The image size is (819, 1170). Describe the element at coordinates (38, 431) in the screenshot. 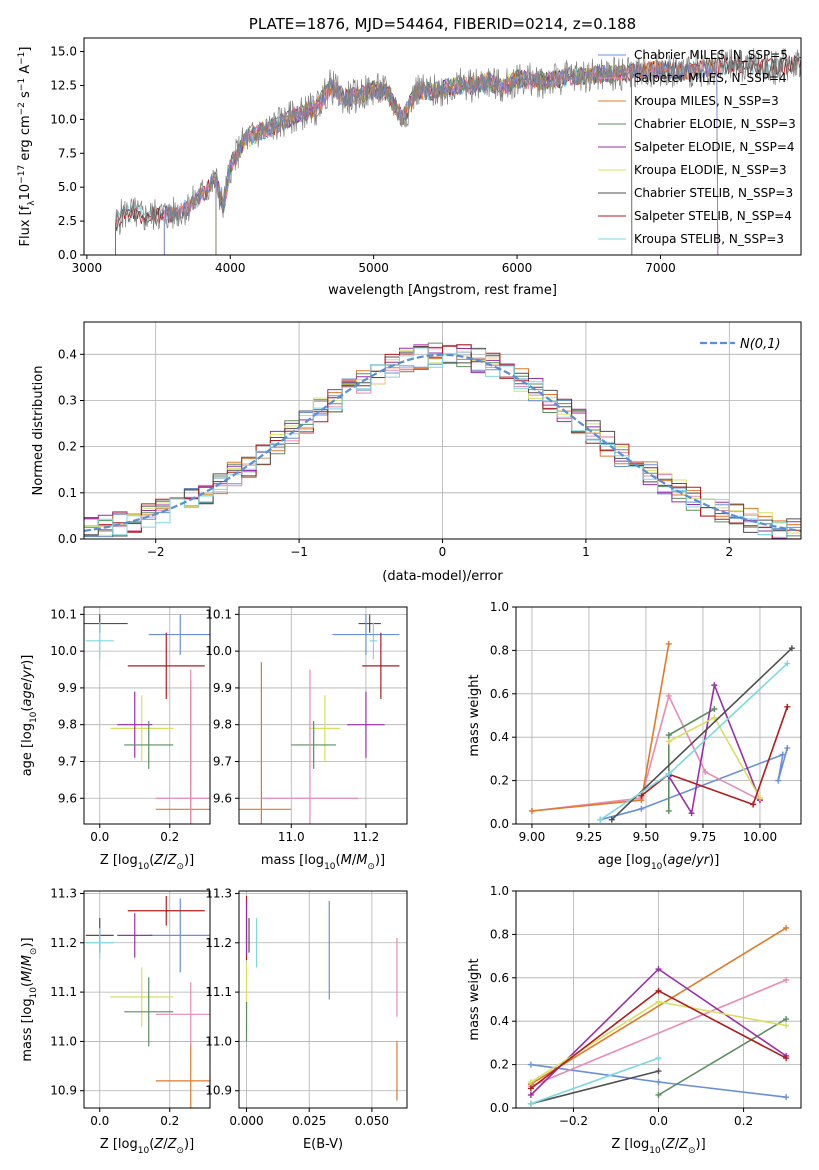

I see `y-axis-label: Normed distribution` at that location.